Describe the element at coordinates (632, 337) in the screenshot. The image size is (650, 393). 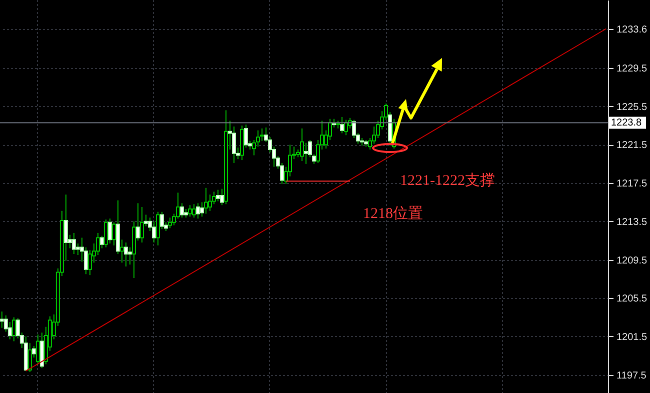
I see `y-tick-label: 1201.5` at that location.